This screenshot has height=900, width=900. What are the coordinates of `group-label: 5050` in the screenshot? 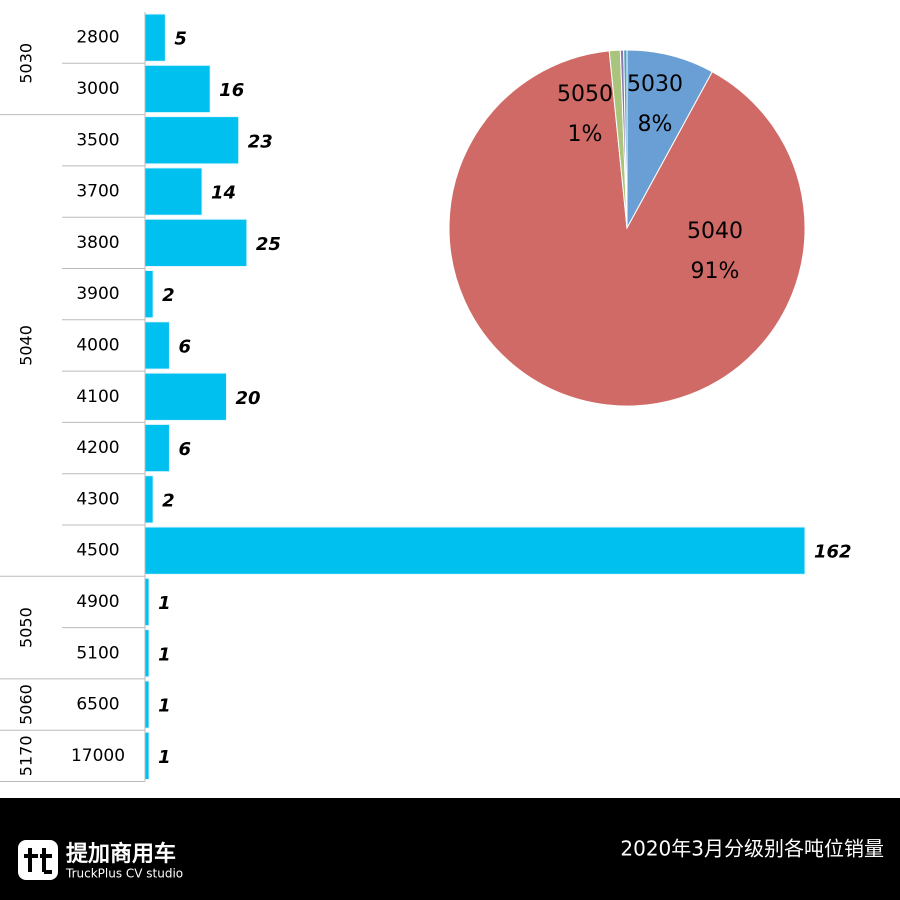 It's located at (26, 627).